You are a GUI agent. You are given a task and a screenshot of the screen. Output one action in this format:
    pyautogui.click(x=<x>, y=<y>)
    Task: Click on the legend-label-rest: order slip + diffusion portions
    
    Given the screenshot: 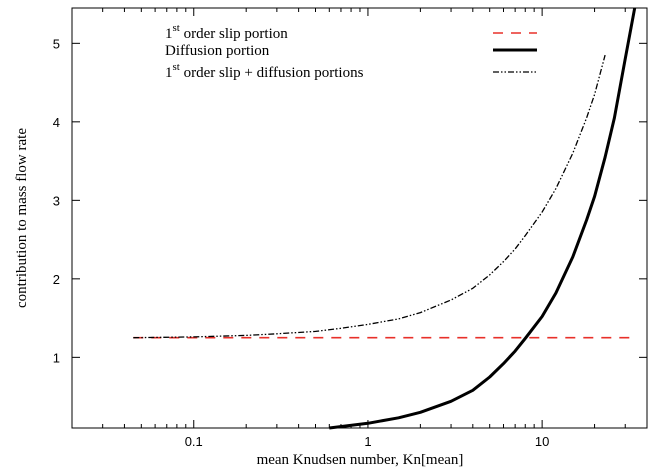 What is the action you would take?
    pyautogui.click(x=272, y=73)
    